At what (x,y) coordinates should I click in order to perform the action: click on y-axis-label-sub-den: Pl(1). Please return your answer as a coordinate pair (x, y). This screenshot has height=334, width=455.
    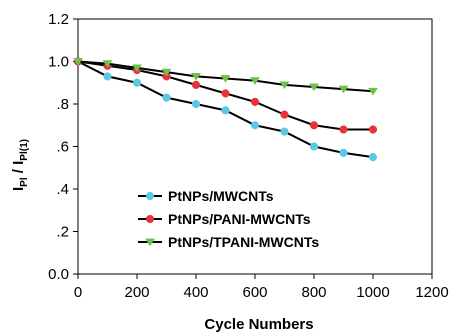
    Looking at the image, I should click on (24, 150).